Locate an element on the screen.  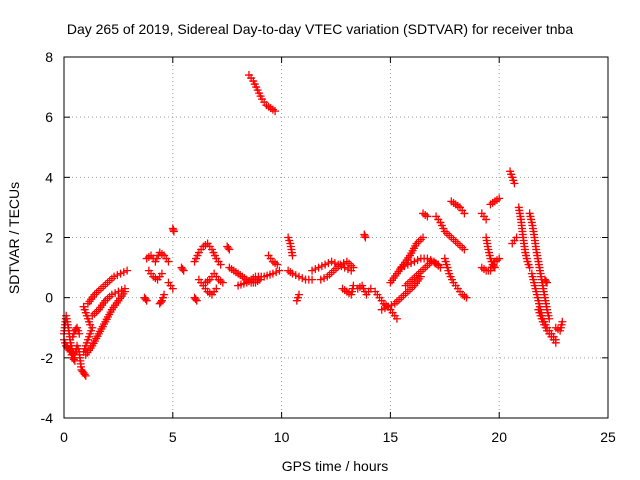
x-tick-label: 20 is located at coordinates (499, 437).